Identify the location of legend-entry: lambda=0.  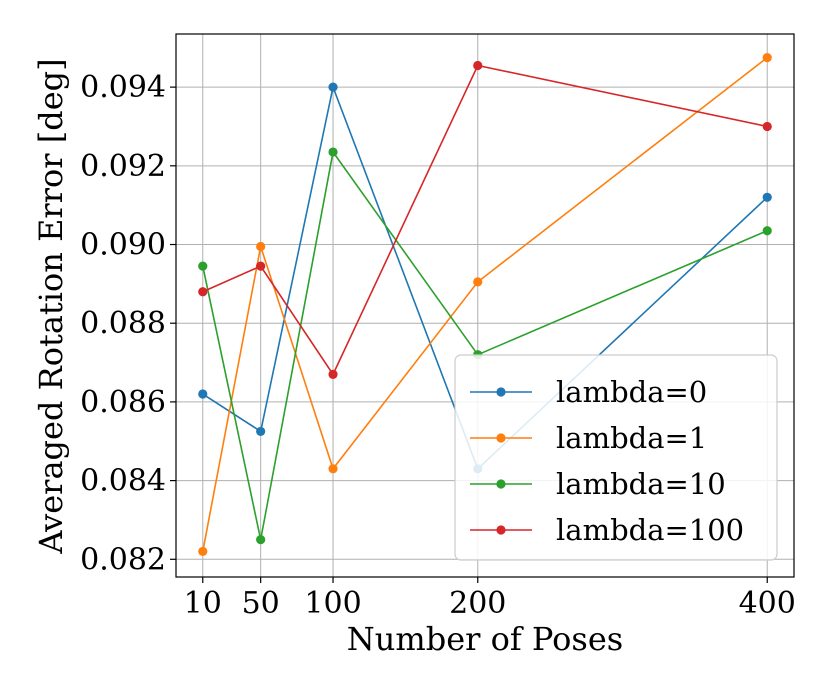
(588, 392).